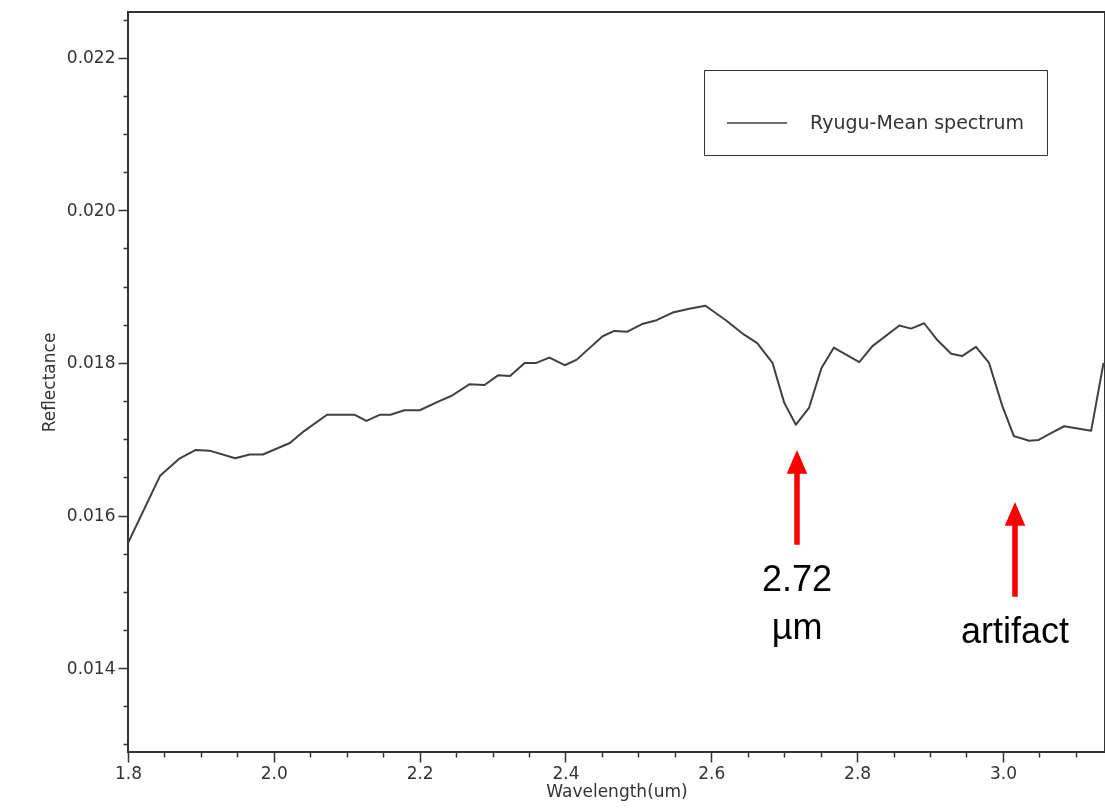 The image size is (1105, 808). What do you see at coordinates (91, 515) in the screenshot?
I see `y-tick-label: 0.016` at bounding box center [91, 515].